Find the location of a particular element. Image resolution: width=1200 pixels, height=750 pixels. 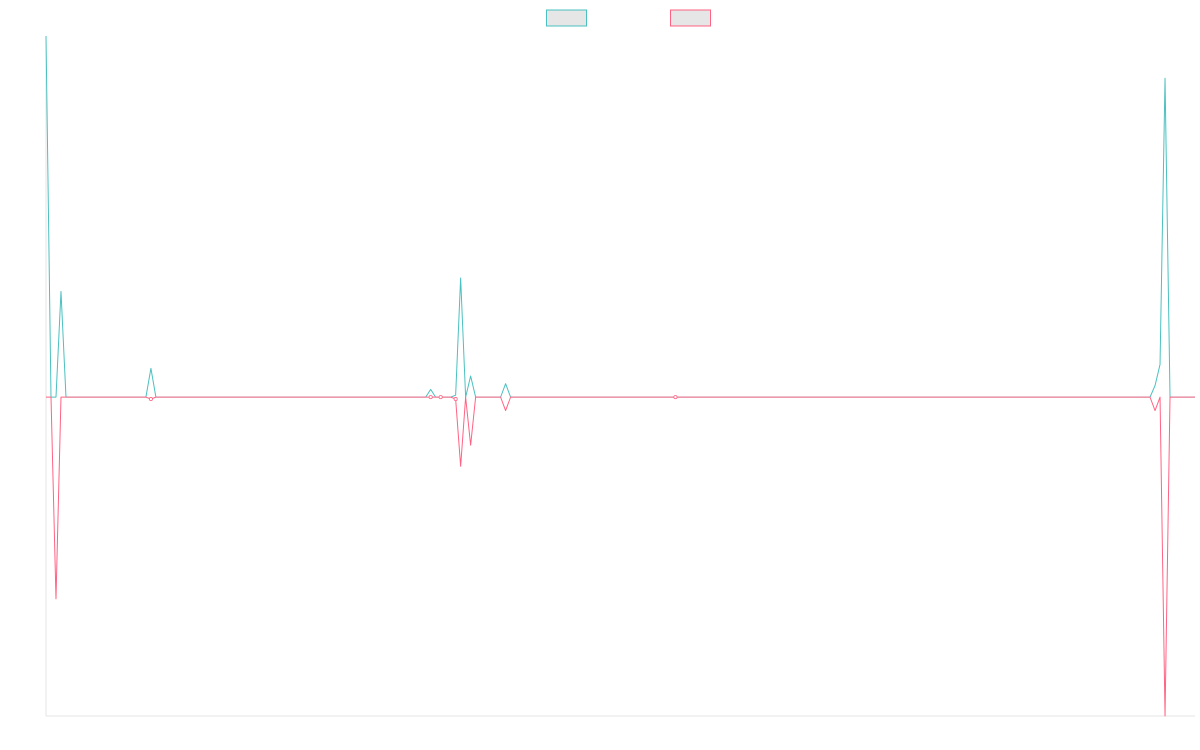

legend is located at coordinates (628, 18).